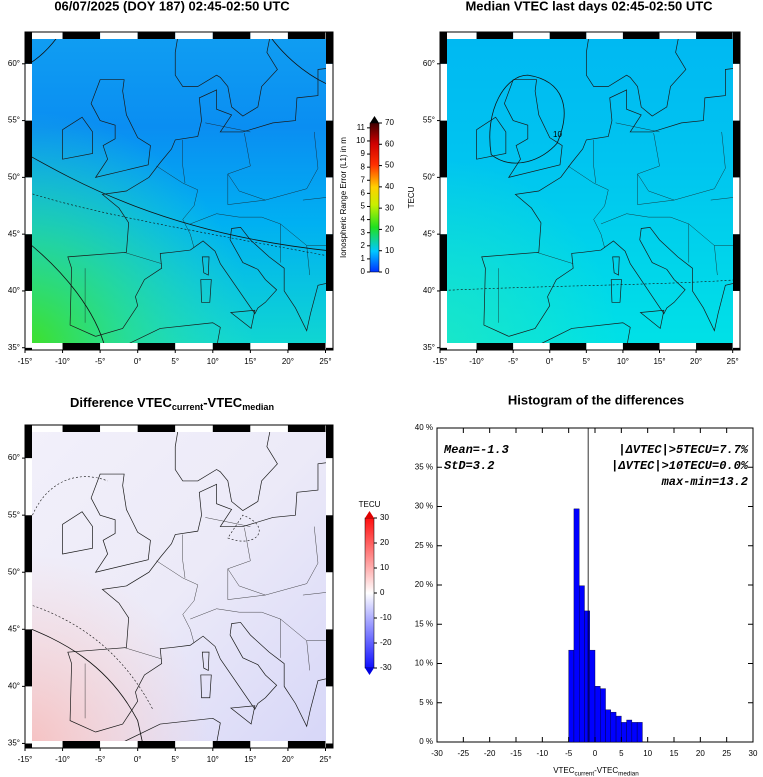 This screenshot has width=763, height=777. I want to click on y-tick-label: 60°, so click(14, 63).